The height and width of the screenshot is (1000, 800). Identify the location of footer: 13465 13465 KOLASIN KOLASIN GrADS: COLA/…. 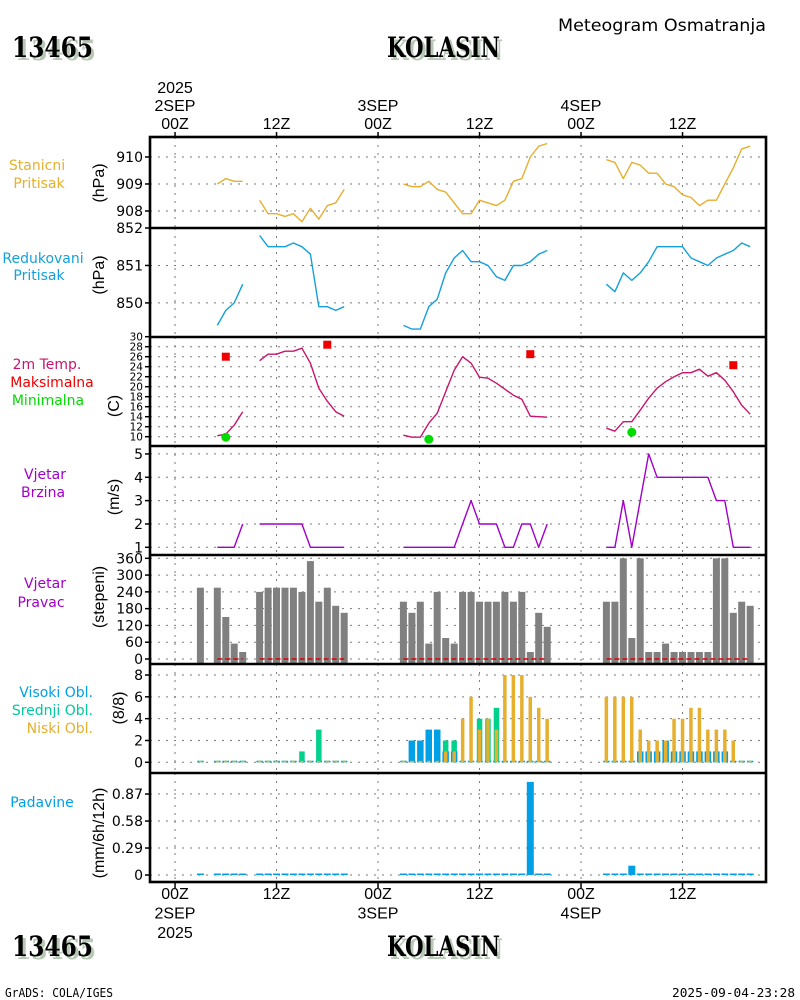
(400, 965).